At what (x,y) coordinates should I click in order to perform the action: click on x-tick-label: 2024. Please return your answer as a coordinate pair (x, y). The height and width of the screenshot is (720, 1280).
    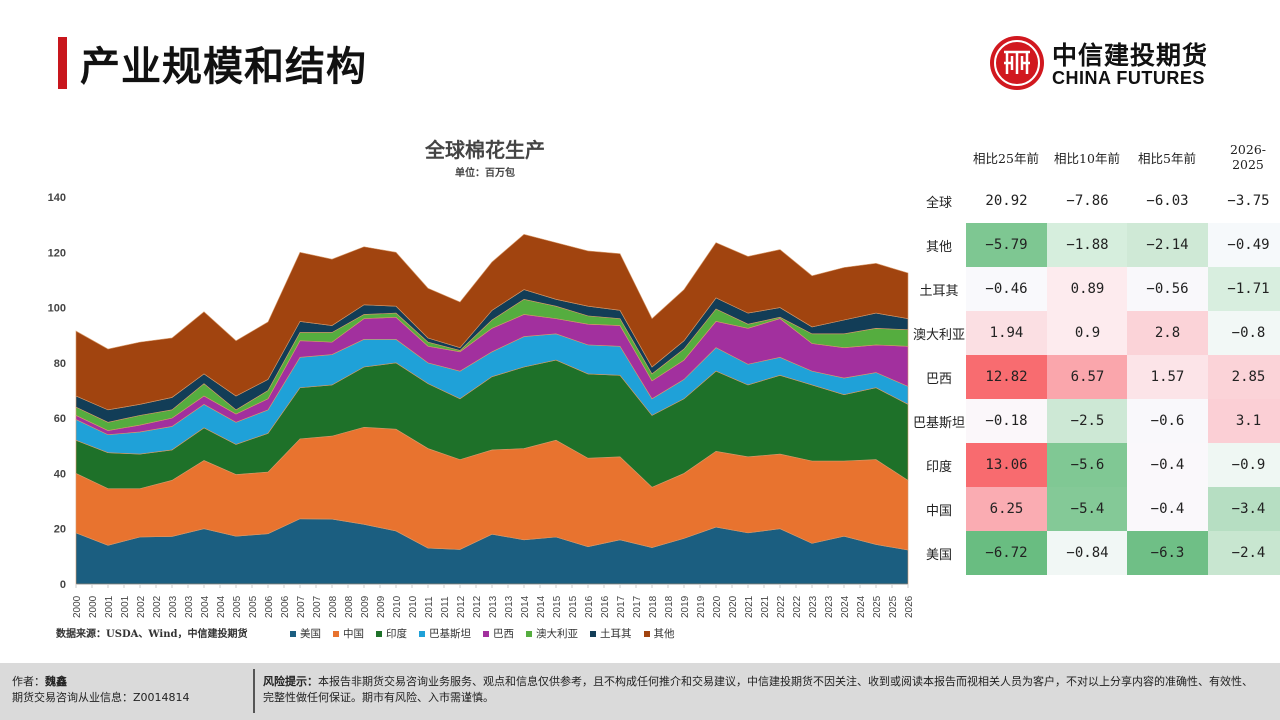
    Looking at the image, I should click on (845, 606).